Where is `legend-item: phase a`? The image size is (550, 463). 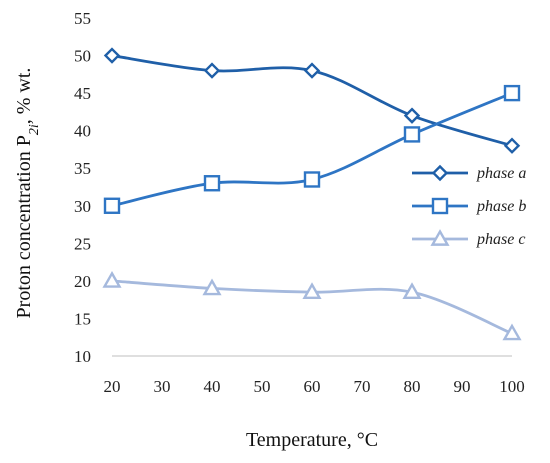
legend-item: phase a is located at coordinates (469, 173).